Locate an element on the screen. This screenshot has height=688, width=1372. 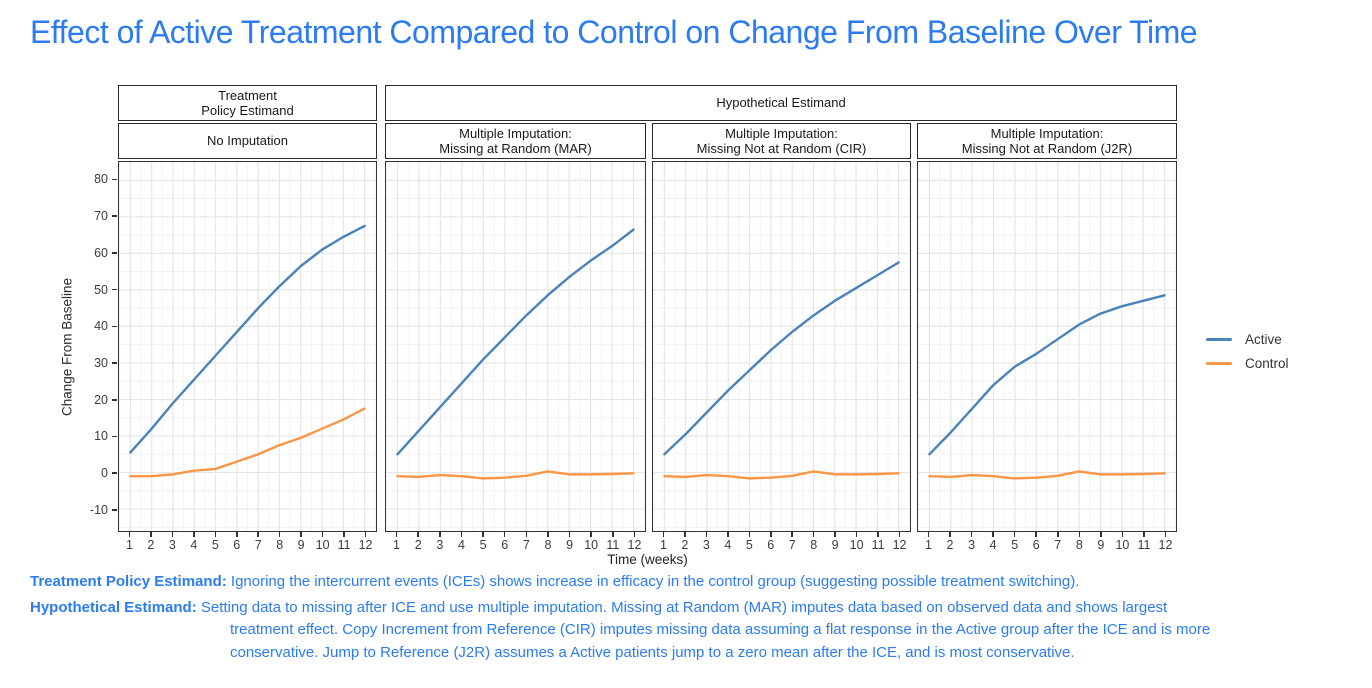
y-tick-label: 20 is located at coordinates (101, 399).